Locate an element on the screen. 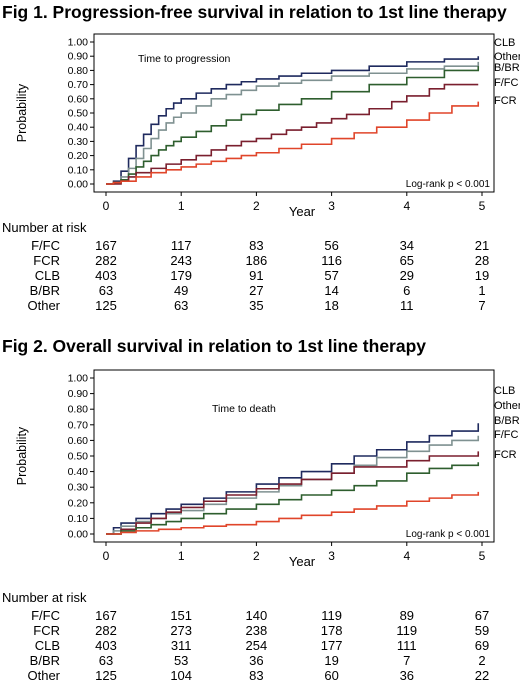 The height and width of the screenshot is (683, 520). risk-cell: 60 is located at coordinates (331, 675).